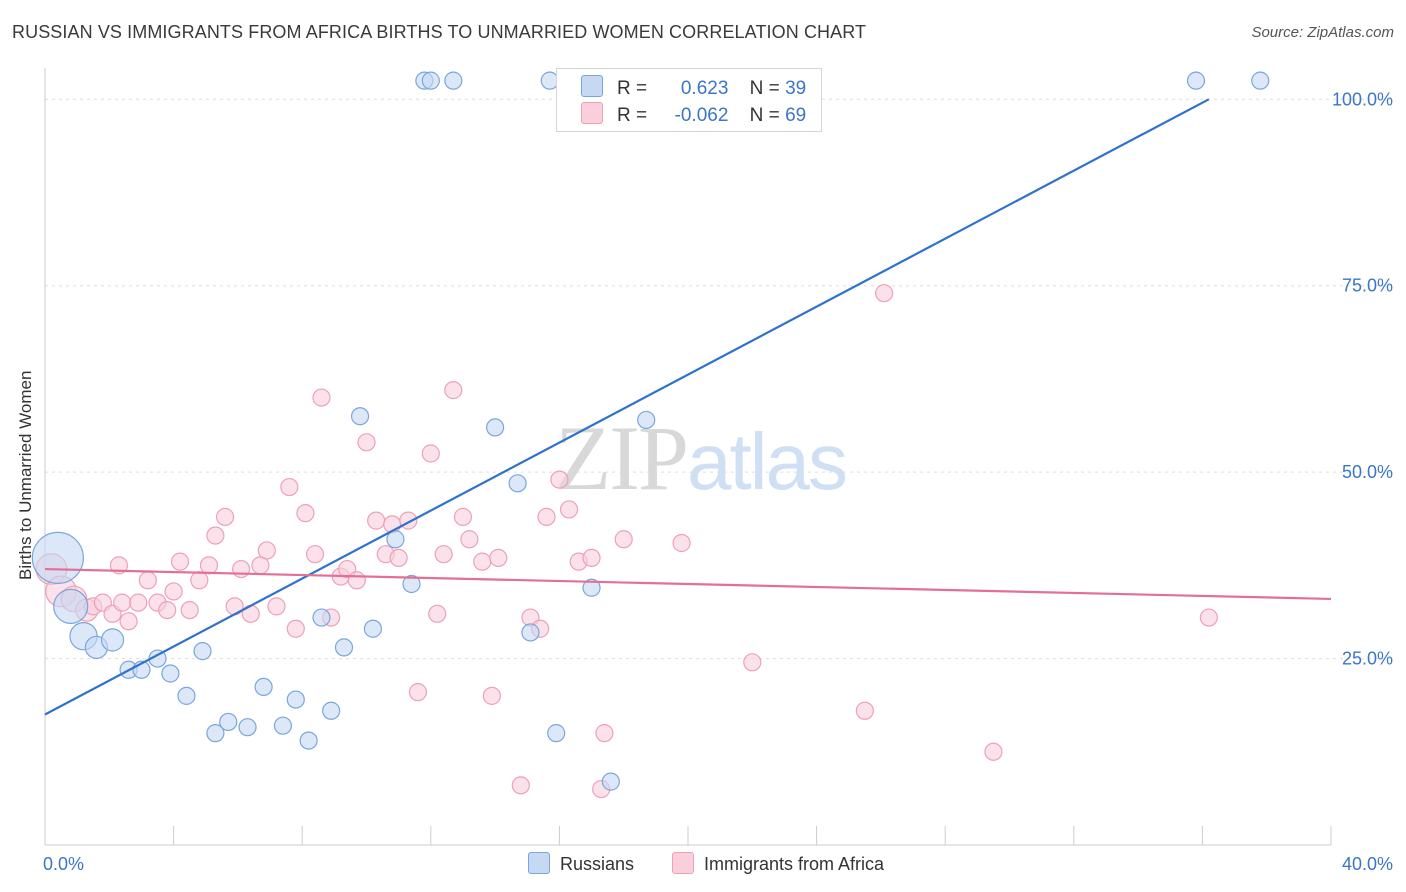 The image size is (1406, 892). I want to click on africa-r-label: R =, so click(632, 115).